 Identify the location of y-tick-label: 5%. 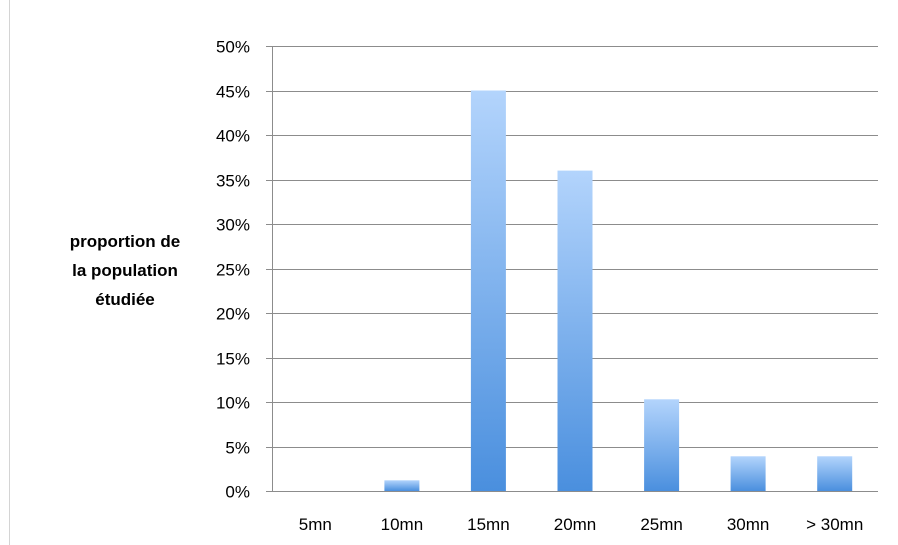
(237, 448).